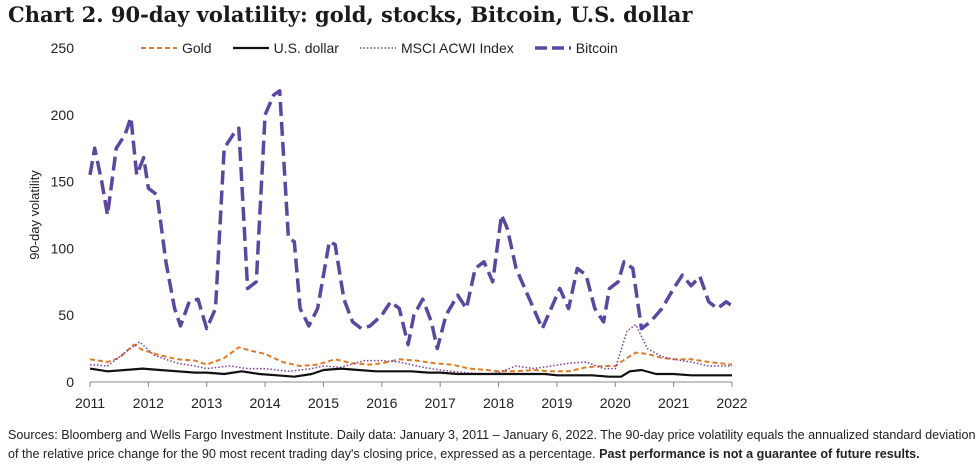 This screenshot has width=980, height=472. Describe the element at coordinates (411, 358) in the screenshot. I see `series-line-gold` at that location.